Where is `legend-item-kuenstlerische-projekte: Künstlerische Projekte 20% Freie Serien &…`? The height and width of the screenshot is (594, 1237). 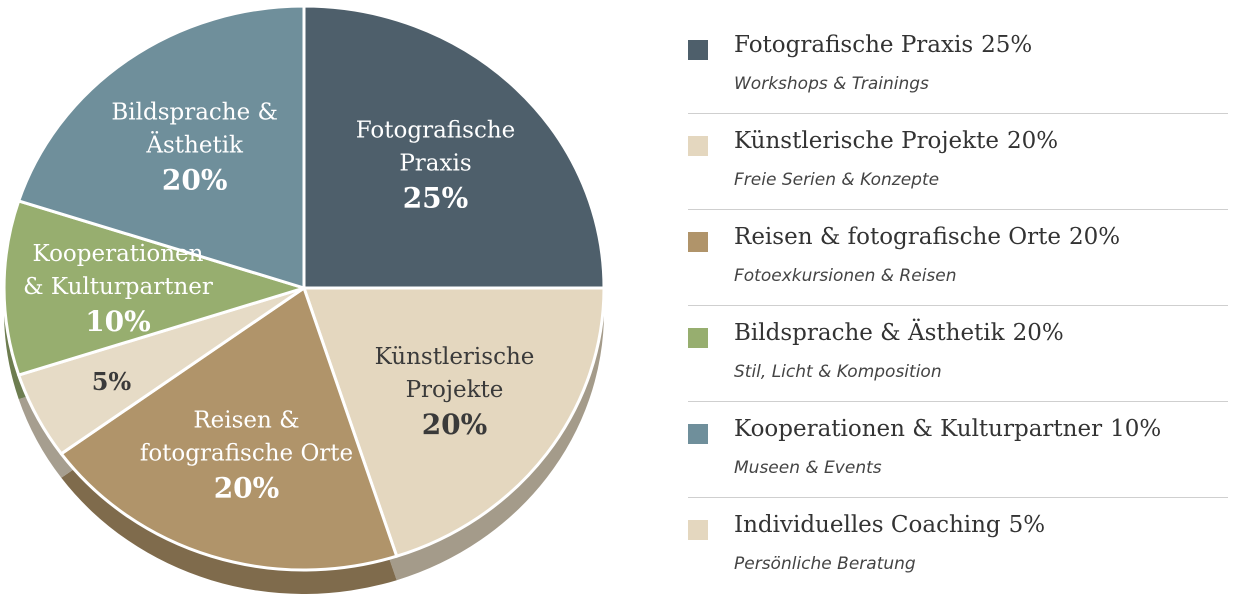
legend-item-kuenstlerische-projekte: Künstlerische Projekte 20% Freie Serien &… is located at coordinates (958, 162).